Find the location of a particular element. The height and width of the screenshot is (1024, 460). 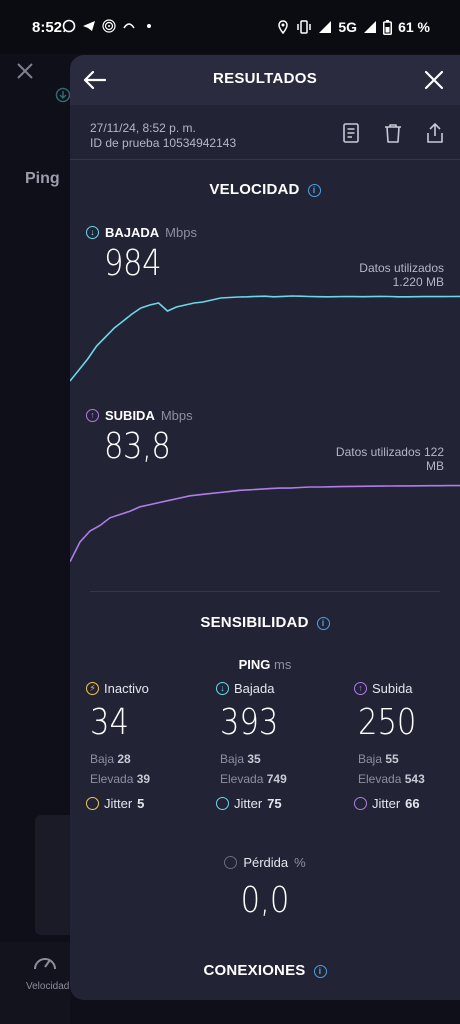

network-type: 5G is located at coordinates (348, 27).